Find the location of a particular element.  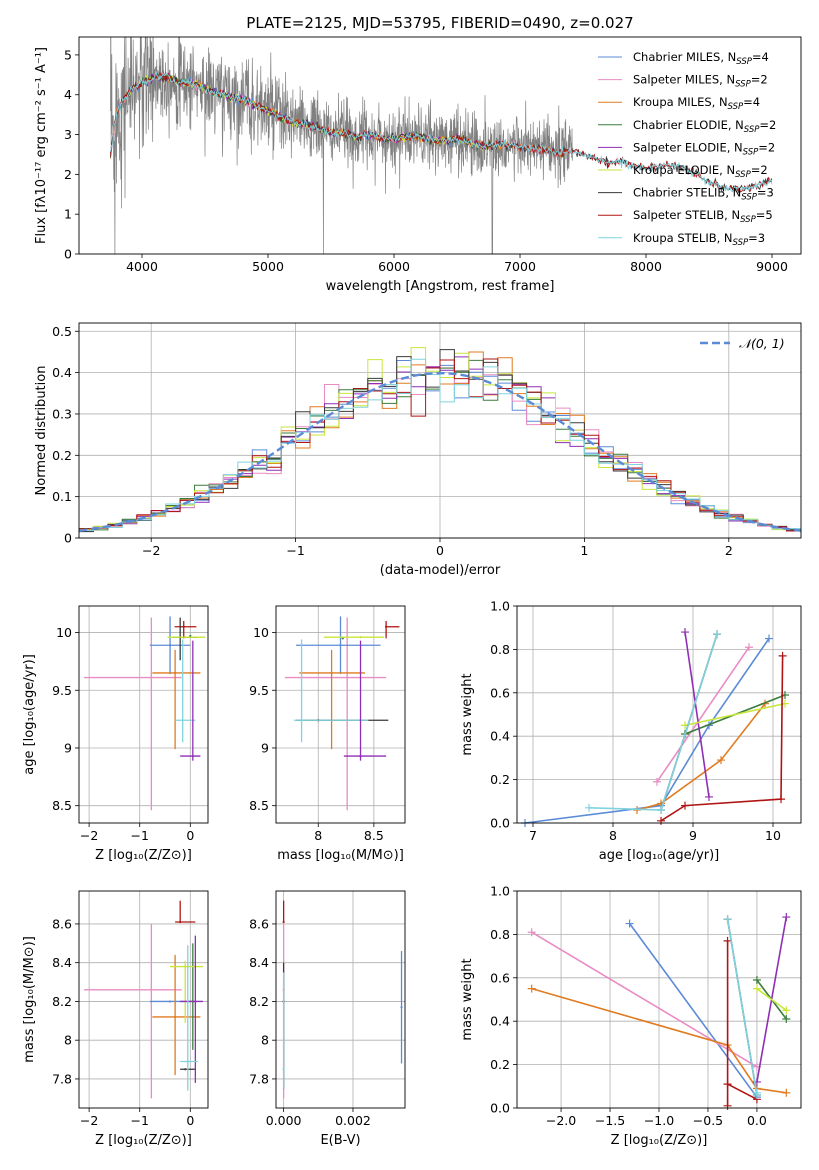

x-tick-label: 7 is located at coordinates (533, 835).